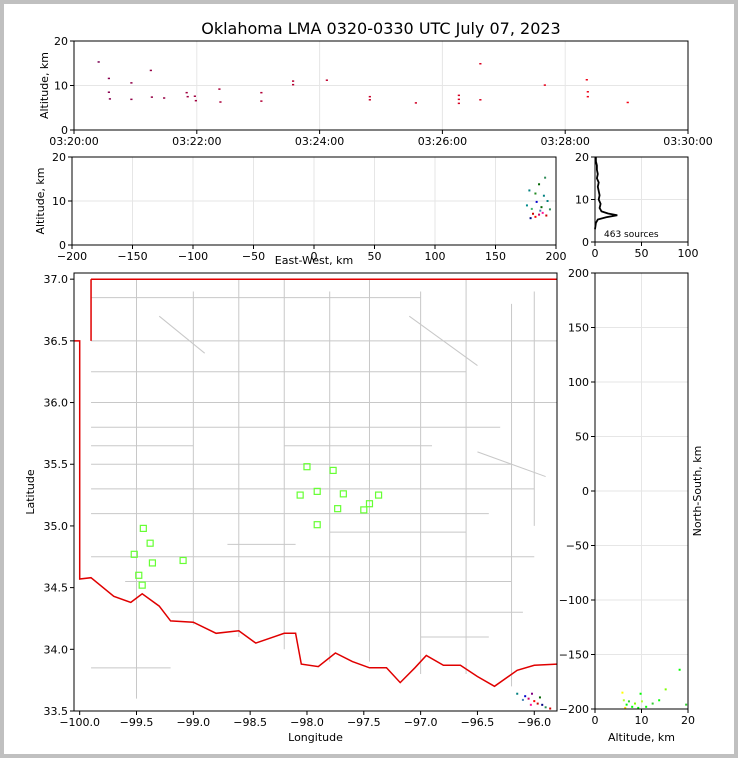  I want to click on lat-tick-label: 34.0, so click(56, 649).